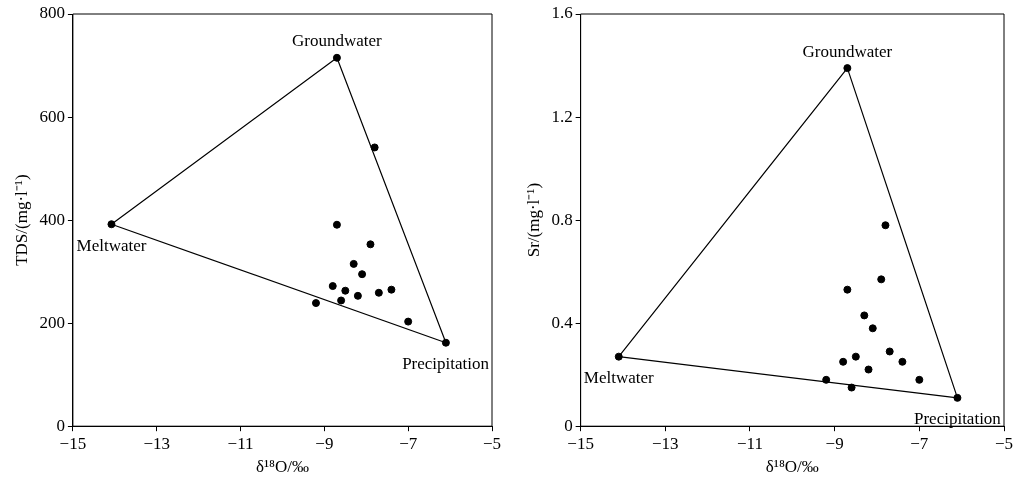  What do you see at coordinates (52, 116) in the screenshot?
I see `y-tick-label: 600` at bounding box center [52, 116].